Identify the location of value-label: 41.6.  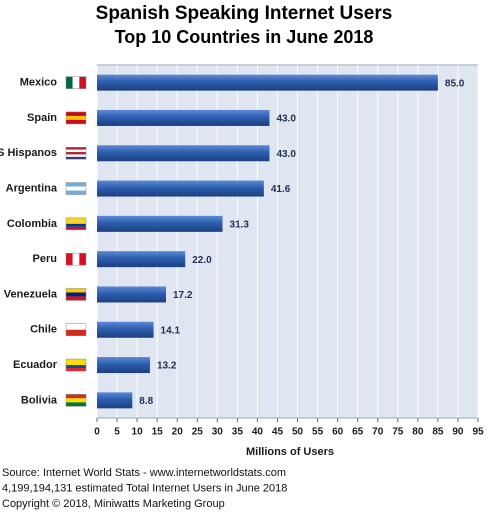
(281, 189).